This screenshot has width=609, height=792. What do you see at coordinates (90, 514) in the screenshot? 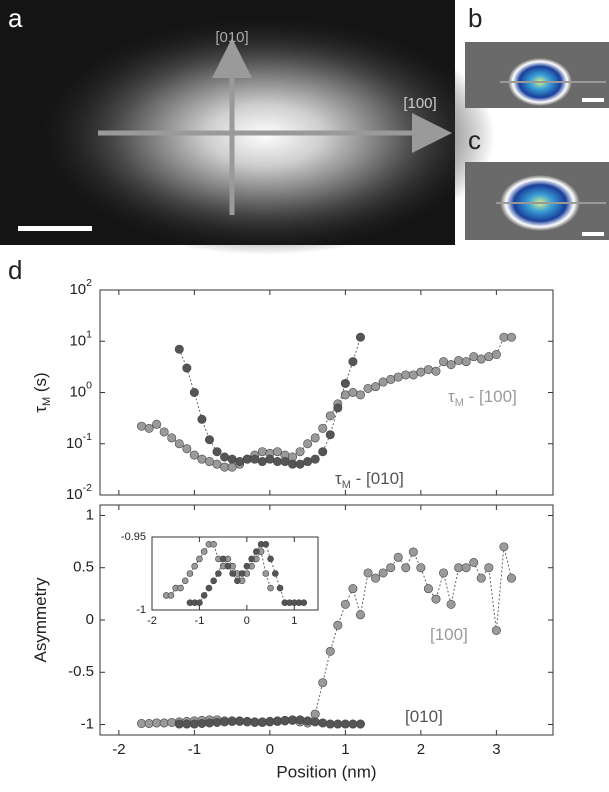
I see `y-tick-label: 1` at bounding box center [90, 514].